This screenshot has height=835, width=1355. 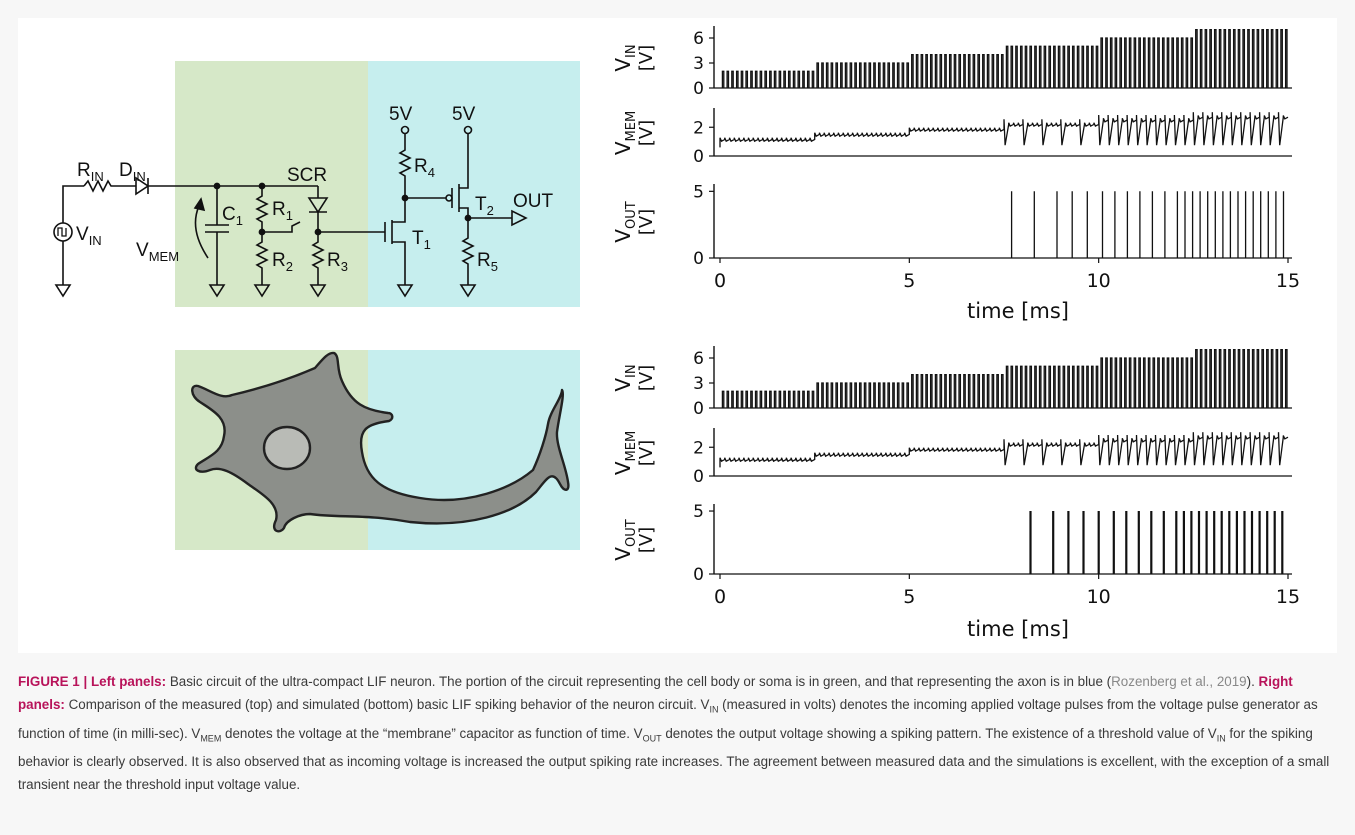 I want to click on diode-din-symbol, so click(x=219, y=186).